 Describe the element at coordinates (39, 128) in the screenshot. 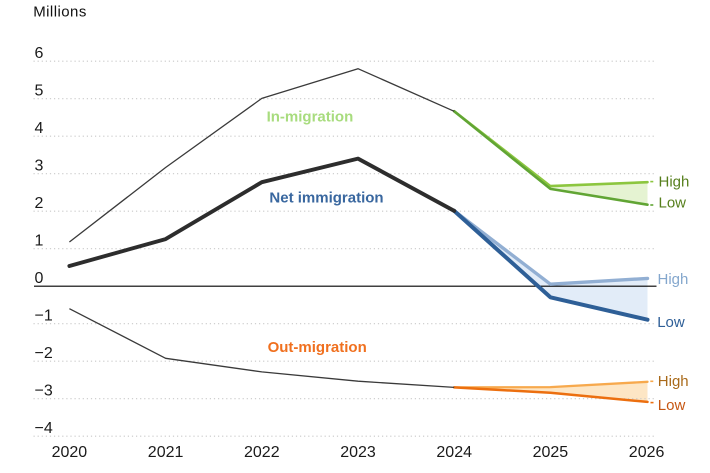

I see `svg-text: 4` at that location.